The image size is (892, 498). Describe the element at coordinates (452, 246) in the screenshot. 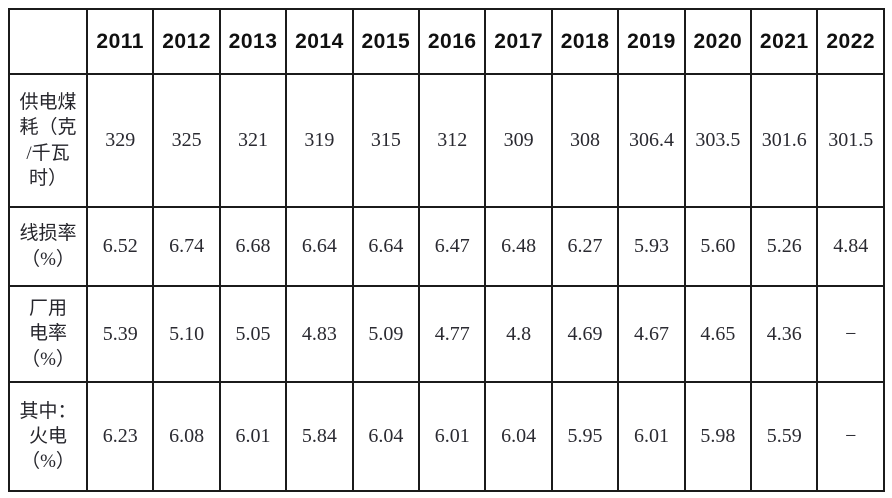

I see `table-cell: 6.47` at that location.